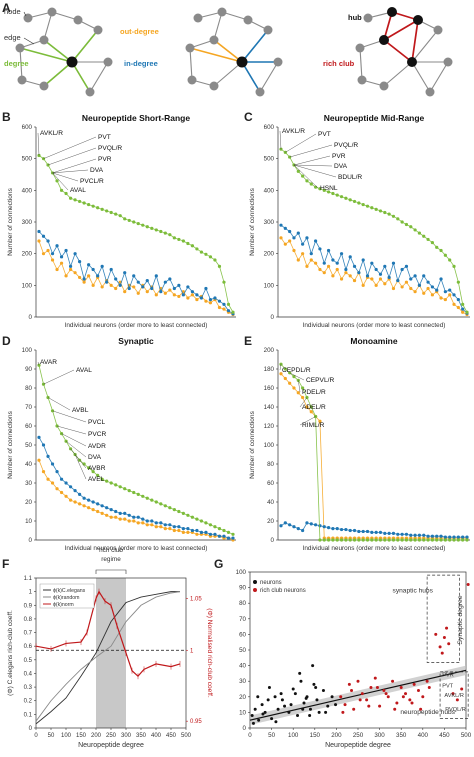 The image size is (474, 757). Describe the element at coordinates (51, 736) in the screenshot. I see `x-tick-label: 50` at that location.